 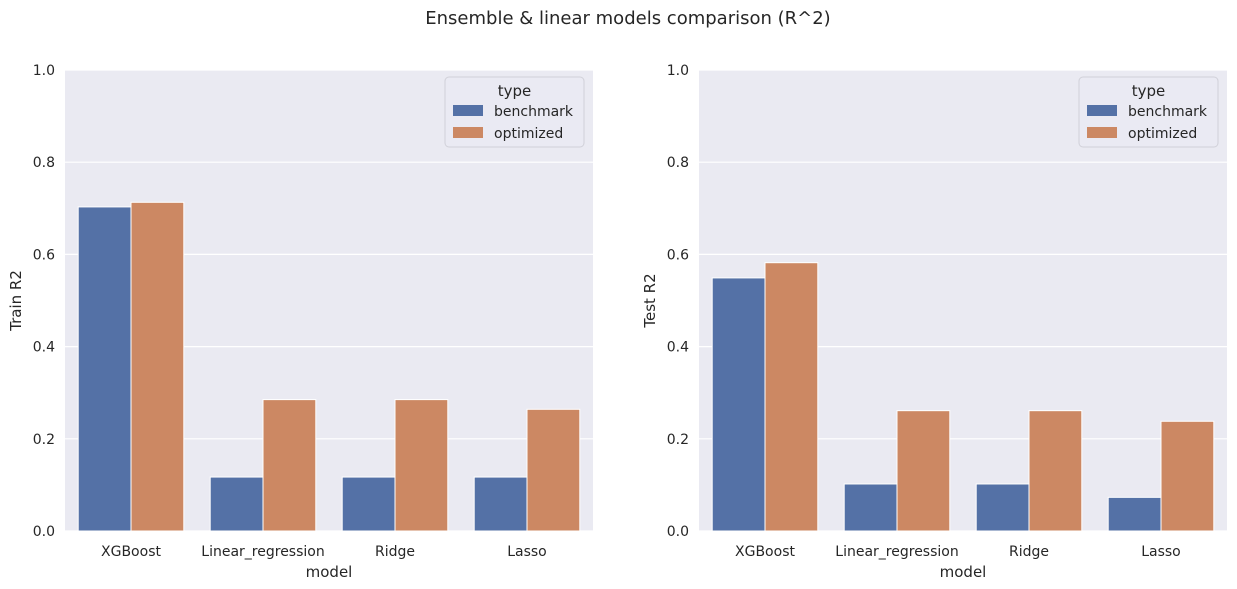 What do you see at coordinates (16, 301) in the screenshot?
I see `y-axis-label: Train R2` at bounding box center [16, 301].